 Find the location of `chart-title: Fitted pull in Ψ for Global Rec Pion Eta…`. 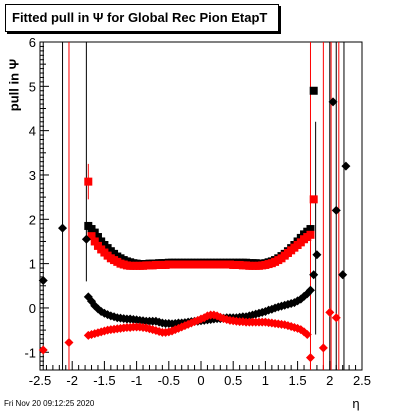

chart-title: Fitted pull in Ψ for Global Rec Pion Eta… is located at coordinates (140, 17).